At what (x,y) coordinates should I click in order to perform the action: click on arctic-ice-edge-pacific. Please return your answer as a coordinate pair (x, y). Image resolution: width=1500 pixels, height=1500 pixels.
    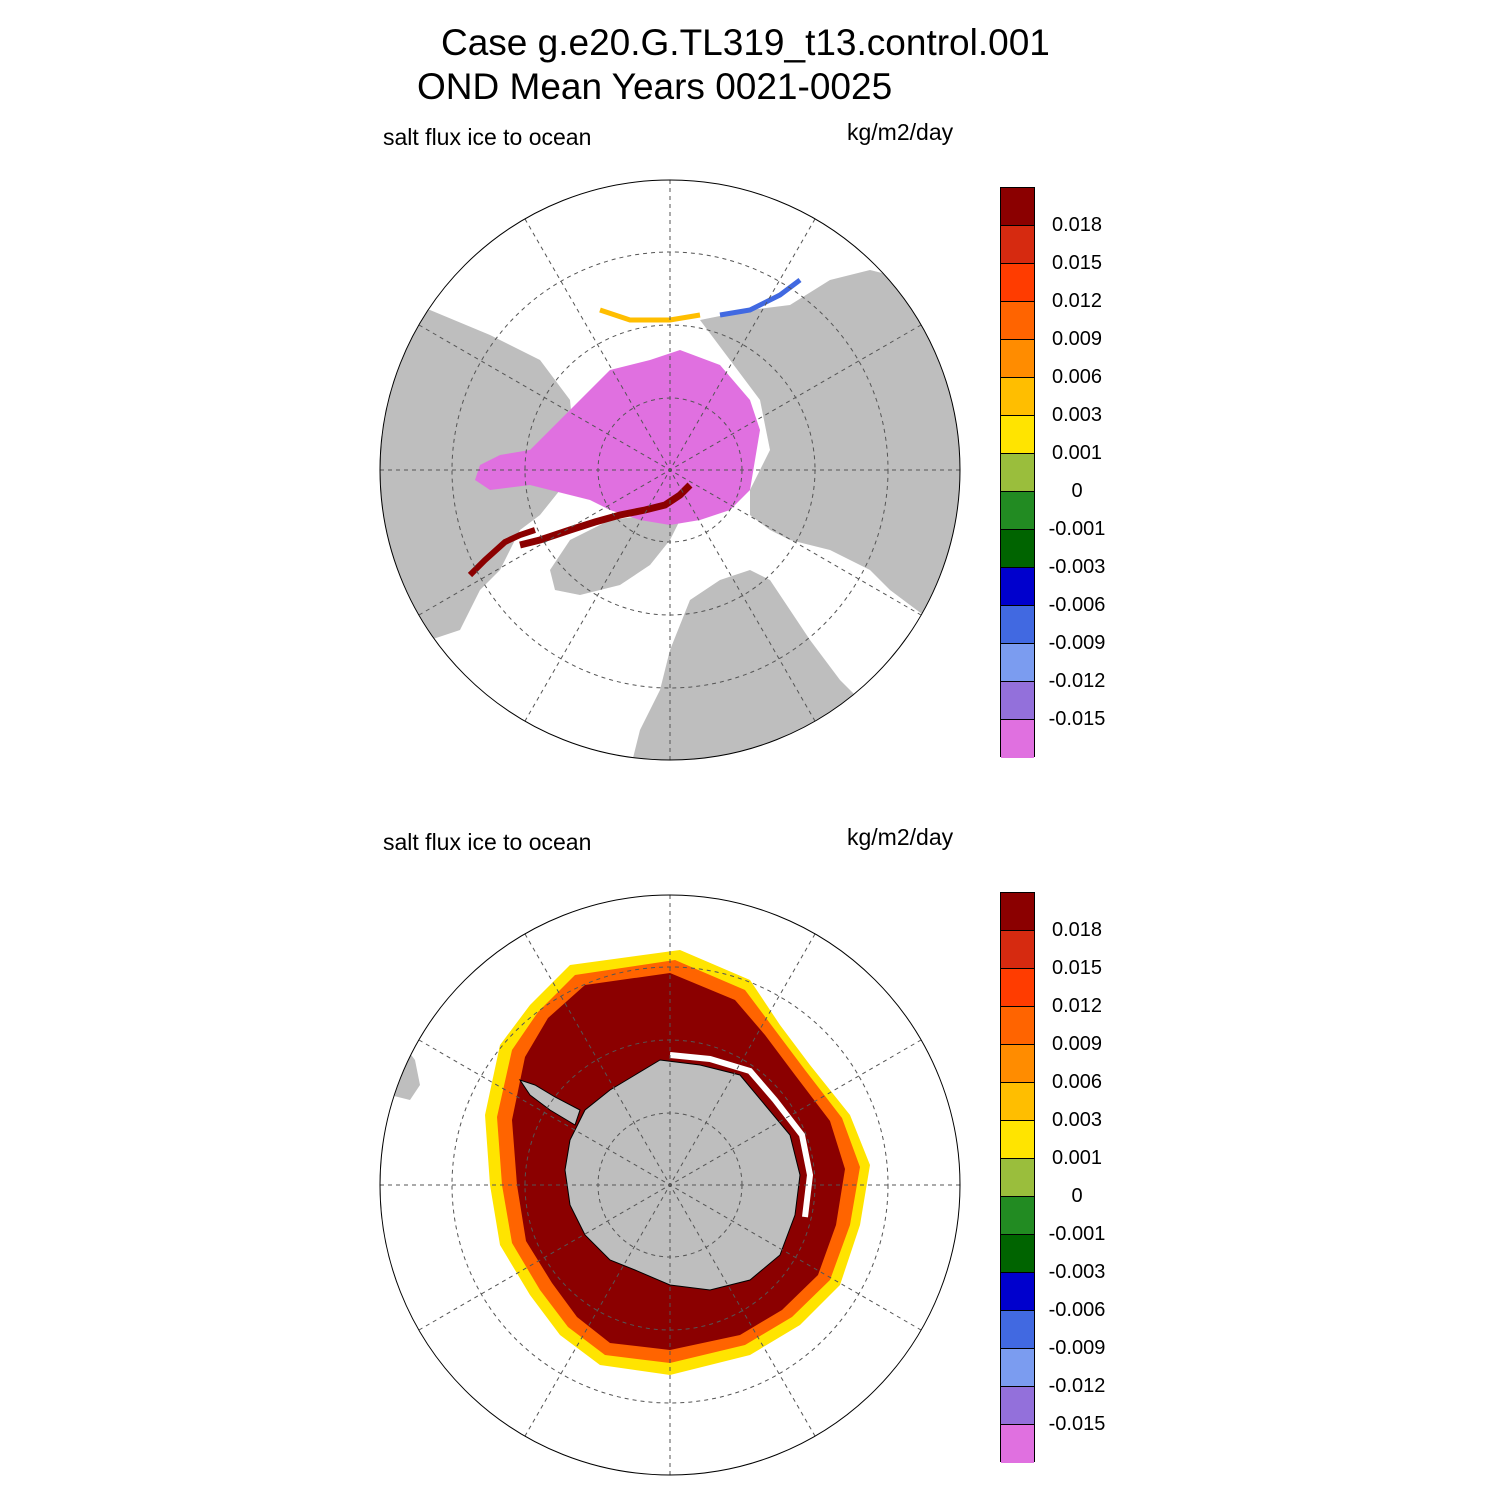
    Looking at the image, I should click on (650, 315).